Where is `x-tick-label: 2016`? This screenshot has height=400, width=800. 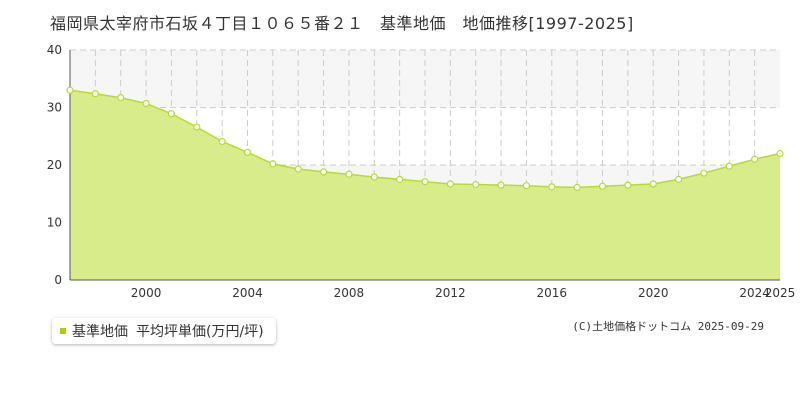
x-tick-label: 2016 is located at coordinates (552, 293).